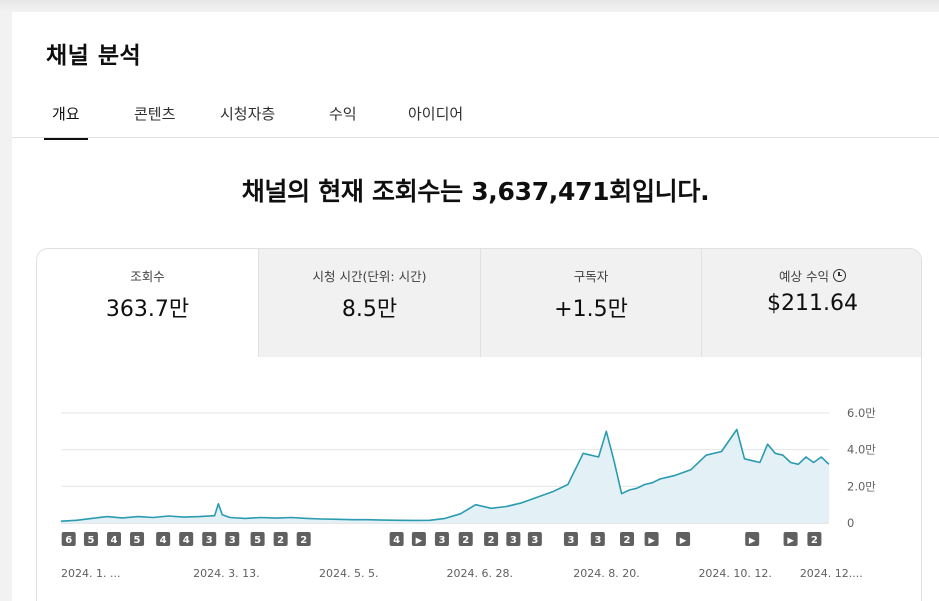 This screenshot has height=601, width=939. What do you see at coordinates (343, 114) in the screenshot?
I see `tab-revenue: 수익` at bounding box center [343, 114].